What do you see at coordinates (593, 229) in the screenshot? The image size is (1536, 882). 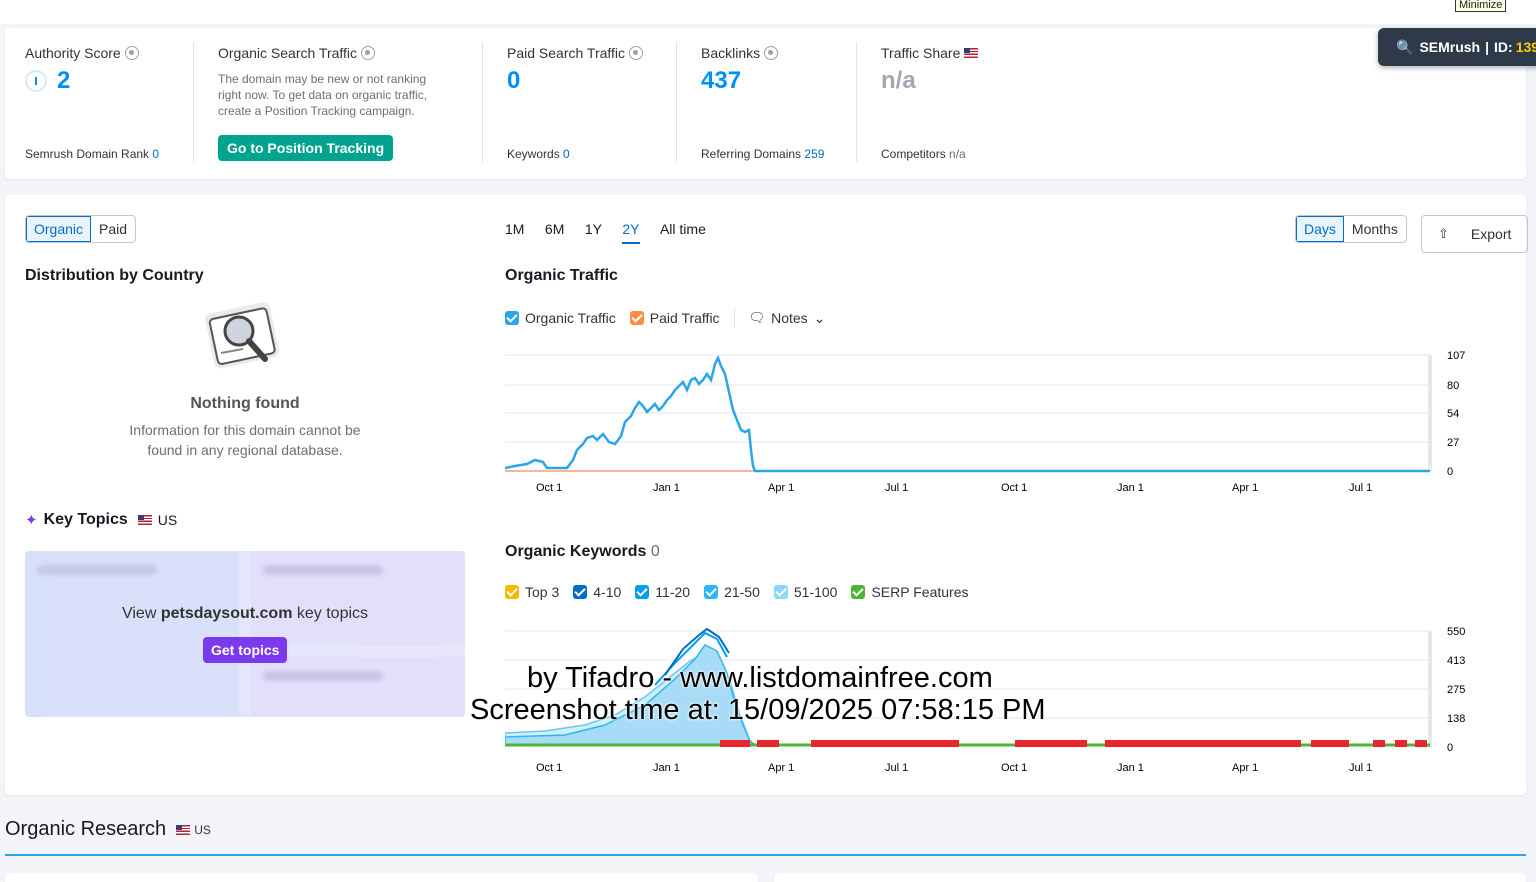 I see `period-1y: 1Y` at bounding box center [593, 229].